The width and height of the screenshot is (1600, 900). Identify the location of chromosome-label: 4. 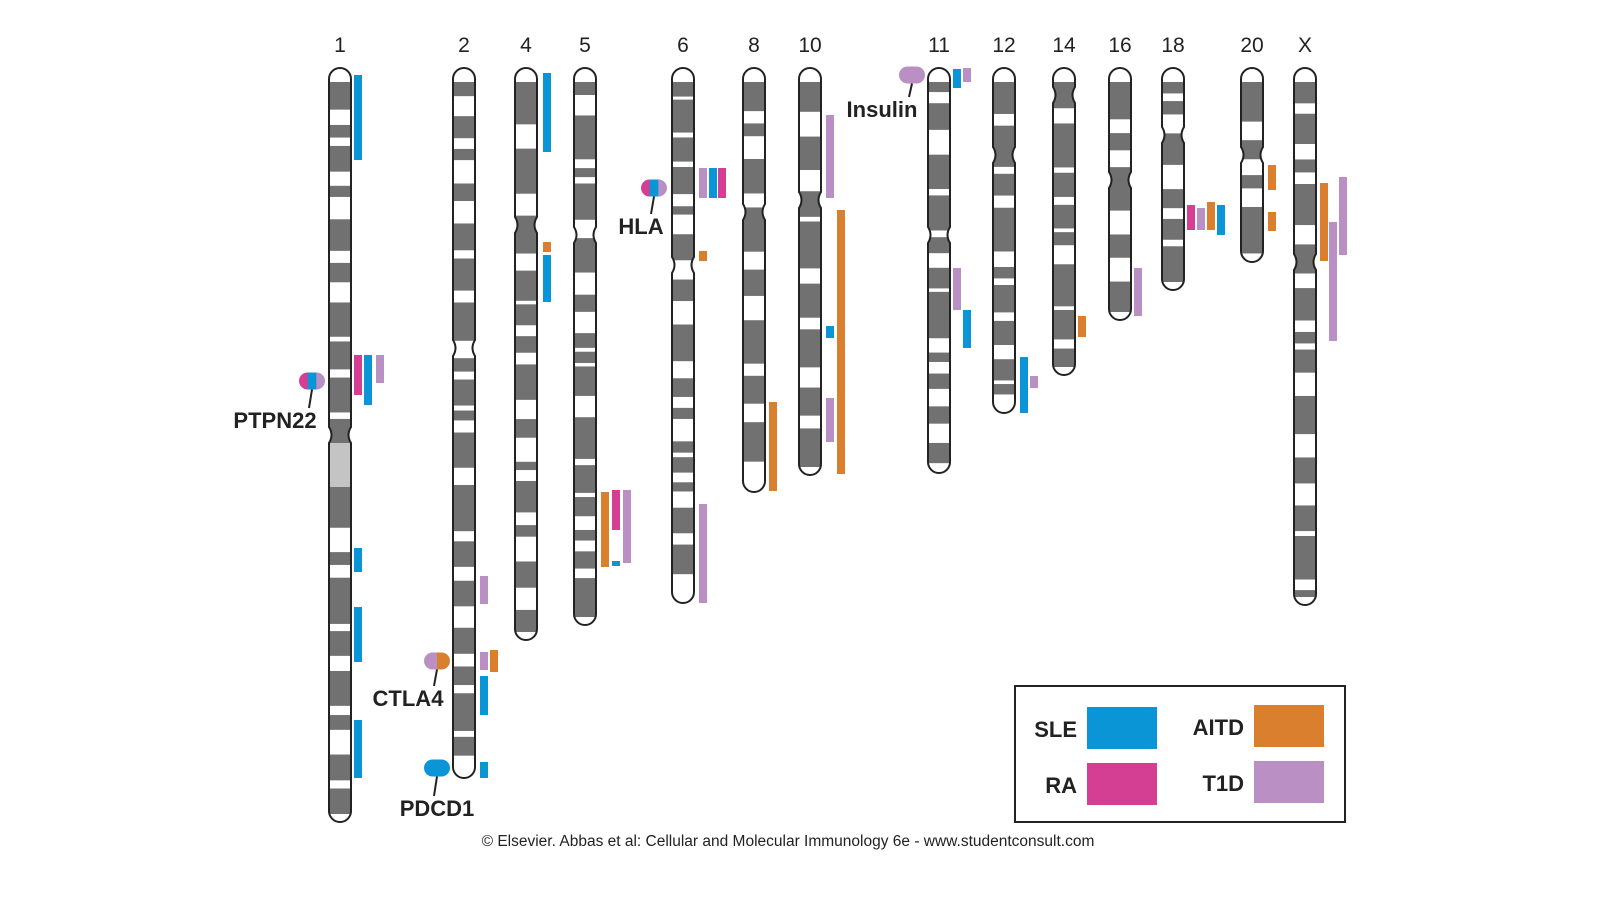
(526, 45).